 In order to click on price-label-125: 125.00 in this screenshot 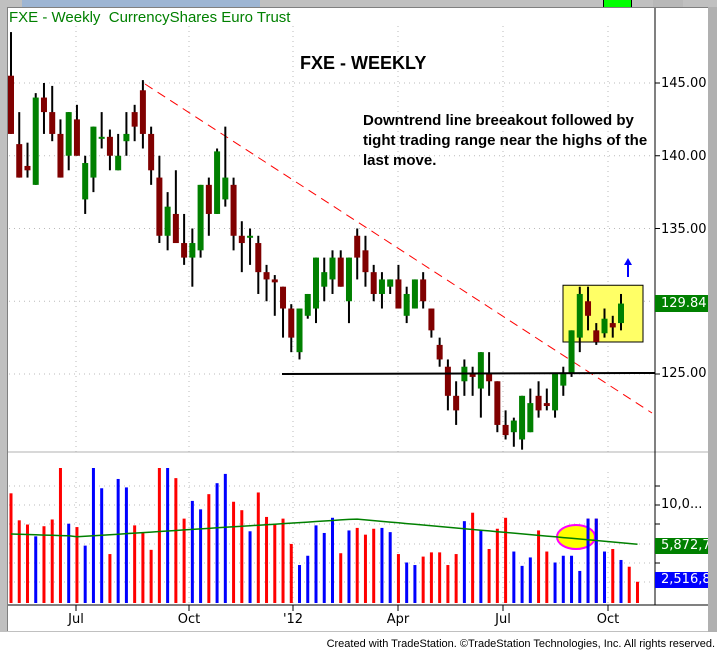, I will do `click(684, 373)`.